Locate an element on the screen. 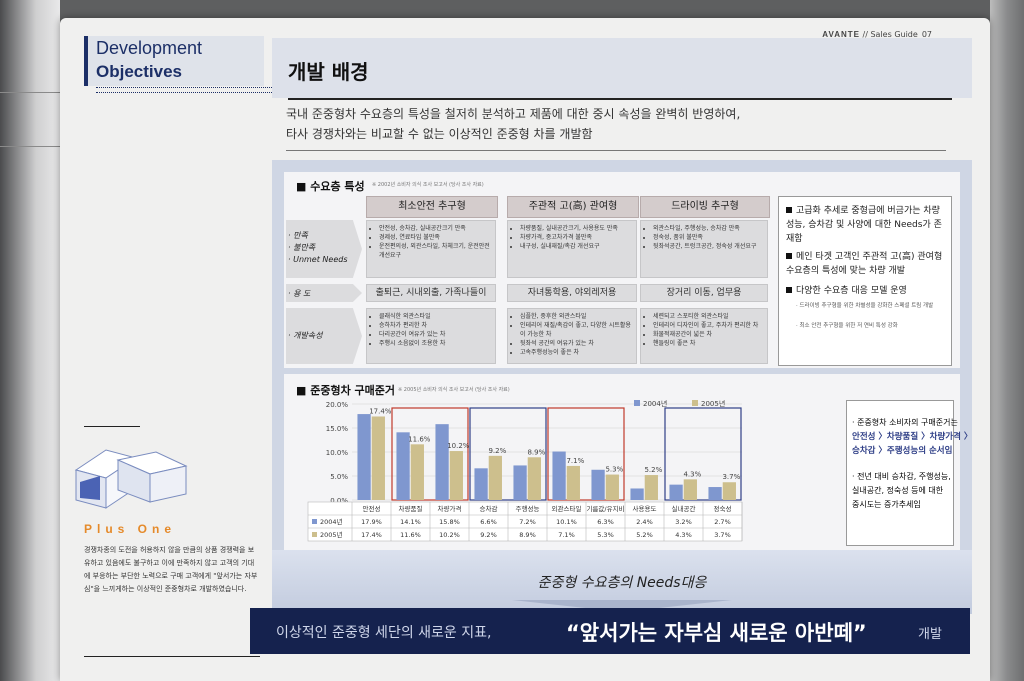 The height and width of the screenshot is (681, 1024). sub-point: · 드라이빙 추구형을 위한 차별성을 강화한 스페셜 트림 개발 is located at coordinates (865, 306).